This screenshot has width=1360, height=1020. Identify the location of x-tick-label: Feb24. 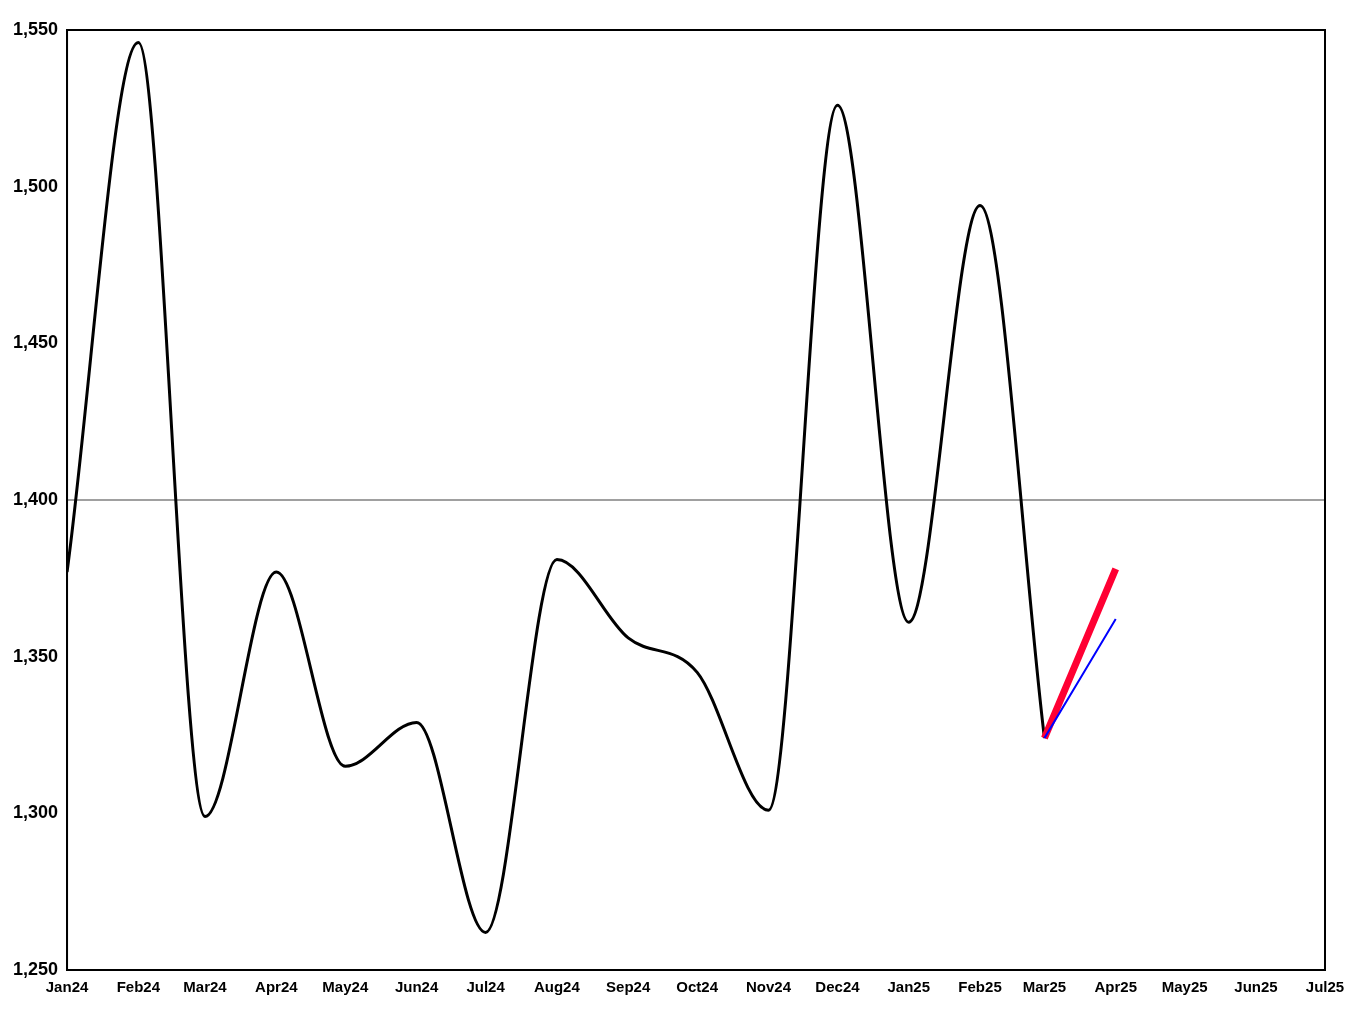
(138, 987).